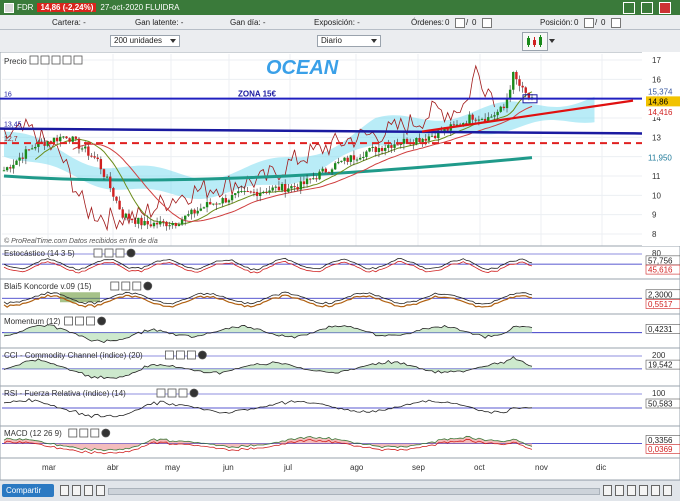 This screenshot has width=680, height=501. What do you see at coordinates (460, 23) in the screenshot?
I see `ordenes-icon` at bounding box center [460, 23].